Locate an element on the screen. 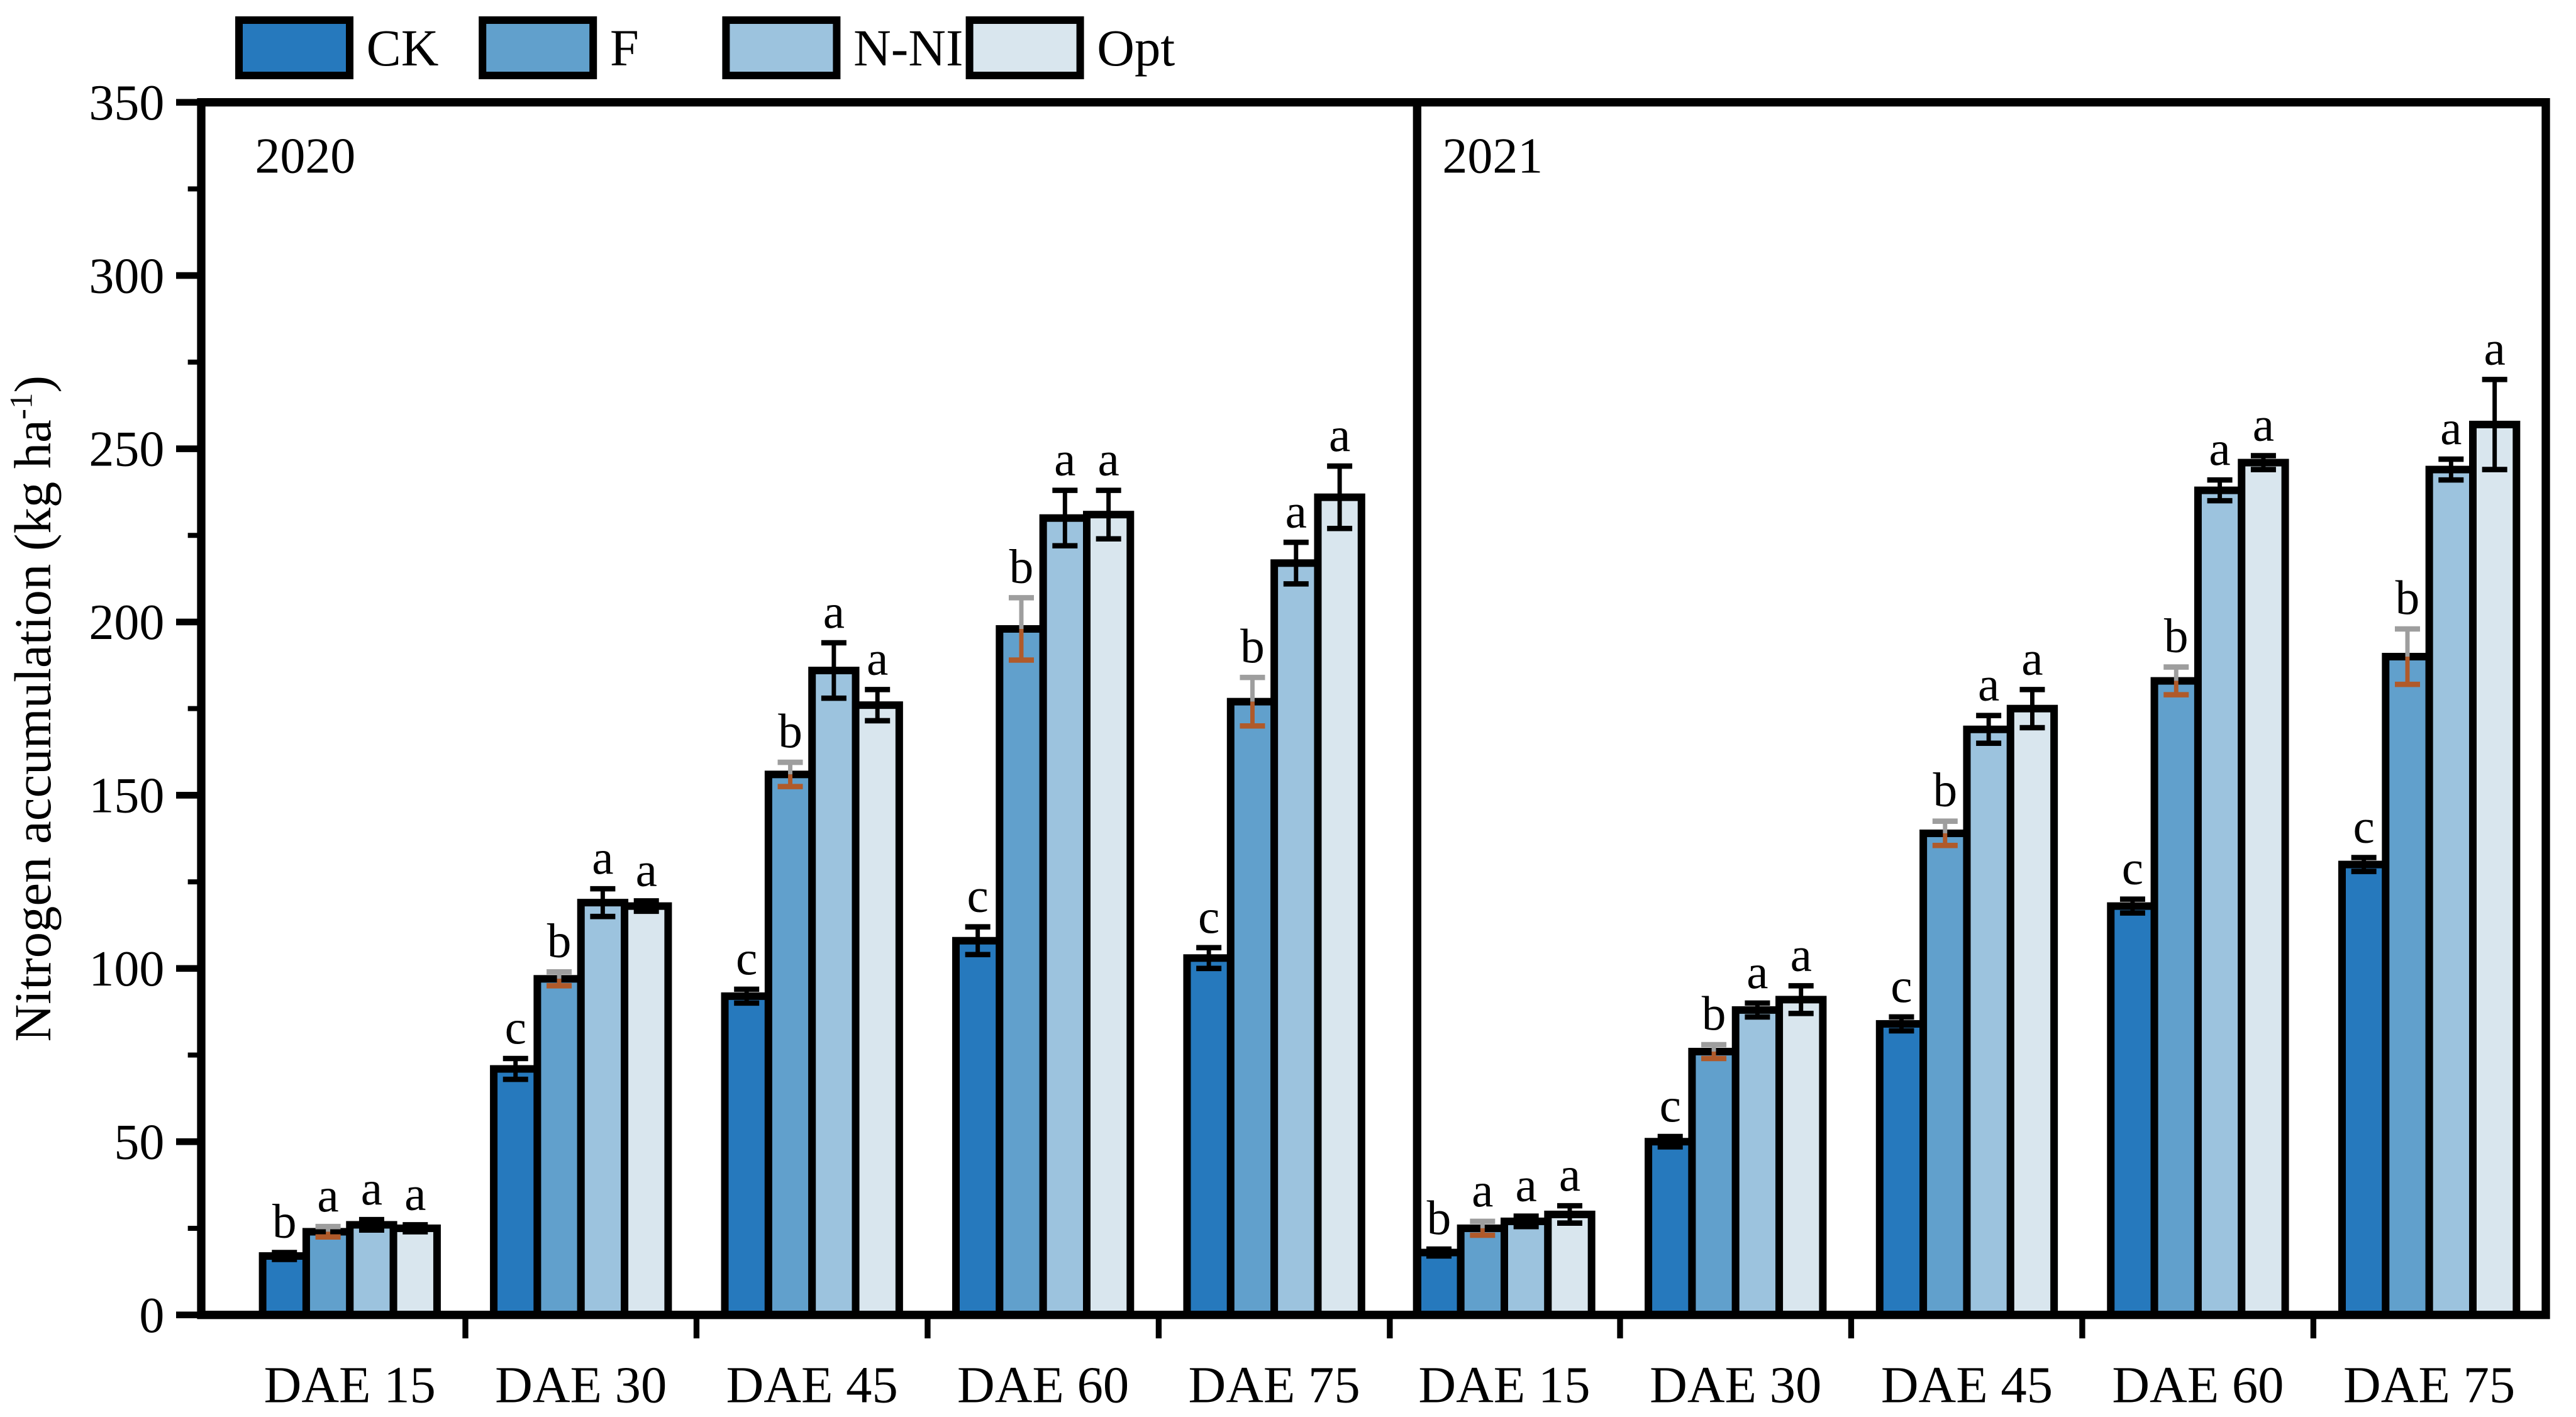 The height and width of the screenshot is (1417, 2576). legend-item: CK is located at coordinates (337, 47).